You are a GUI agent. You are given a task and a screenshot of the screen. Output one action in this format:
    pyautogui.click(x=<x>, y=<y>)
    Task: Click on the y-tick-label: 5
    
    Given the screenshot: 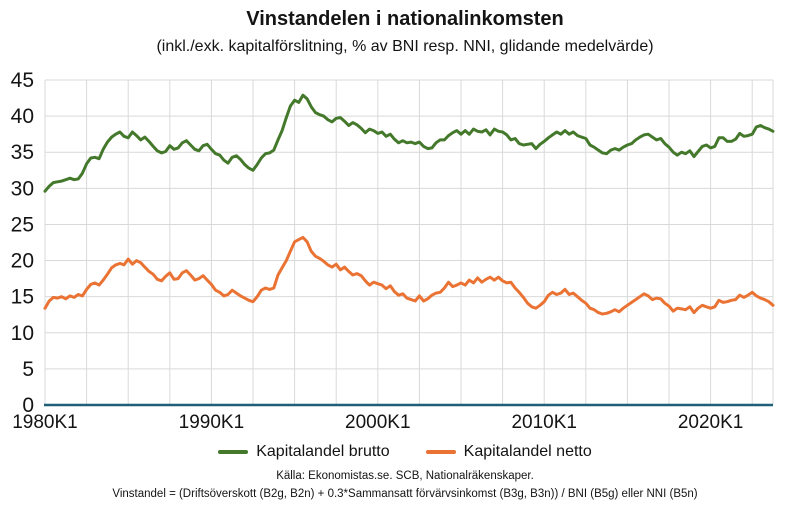 What is the action you would take?
    pyautogui.click(x=28, y=369)
    